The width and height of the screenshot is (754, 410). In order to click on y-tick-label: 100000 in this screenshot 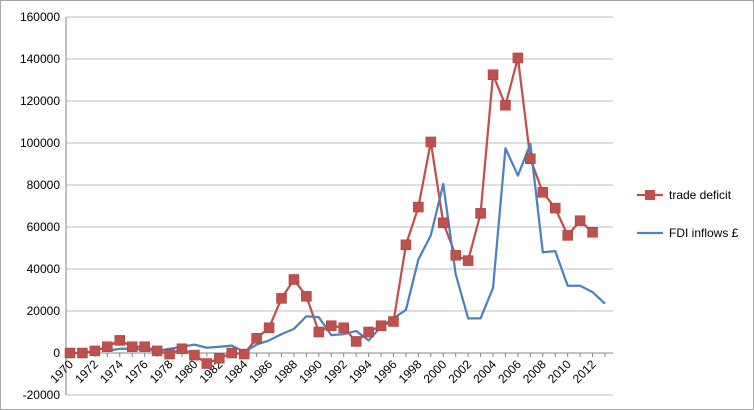, I will do `click(40, 143)`.